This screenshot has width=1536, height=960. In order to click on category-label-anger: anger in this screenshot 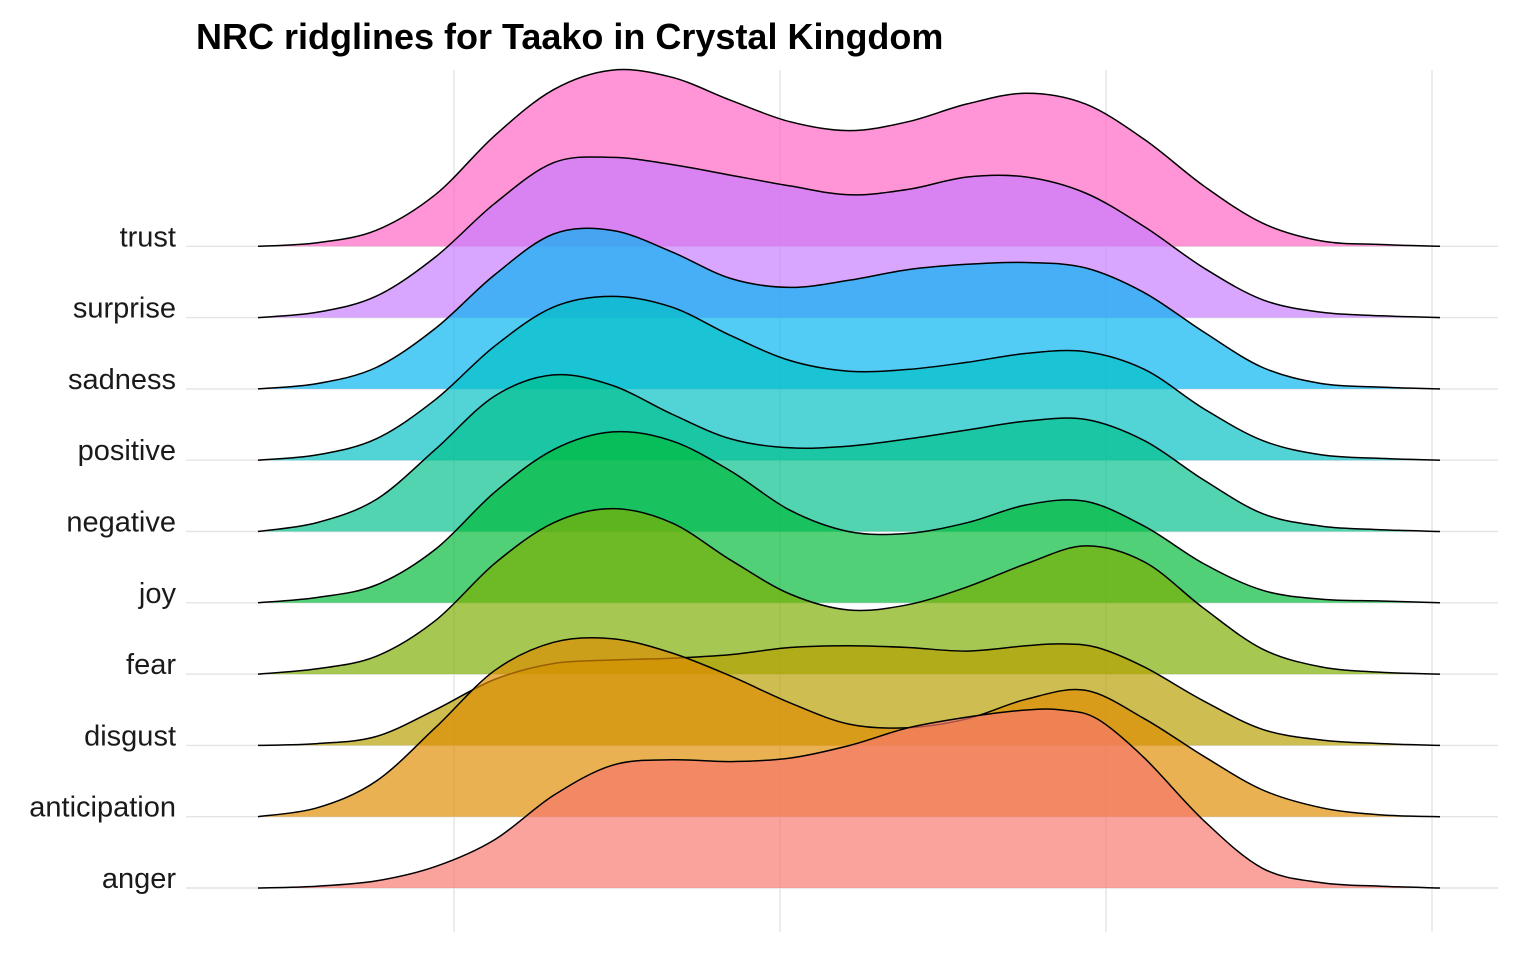, I will do `click(139, 879)`.